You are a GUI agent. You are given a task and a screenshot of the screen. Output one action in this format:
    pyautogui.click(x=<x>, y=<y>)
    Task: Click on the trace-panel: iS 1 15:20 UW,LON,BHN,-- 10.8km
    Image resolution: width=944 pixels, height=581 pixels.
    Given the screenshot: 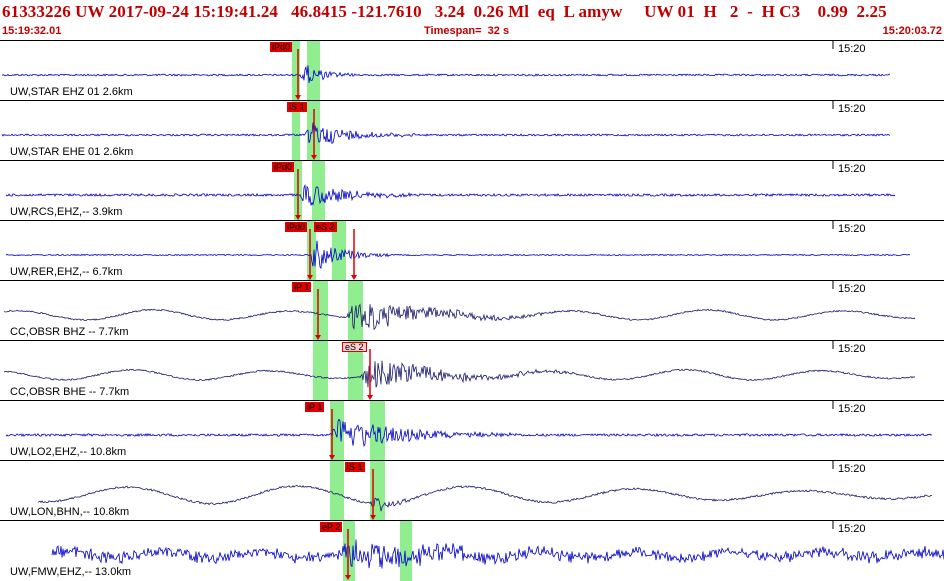 What is the action you would take?
    pyautogui.click(x=472, y=490)
    